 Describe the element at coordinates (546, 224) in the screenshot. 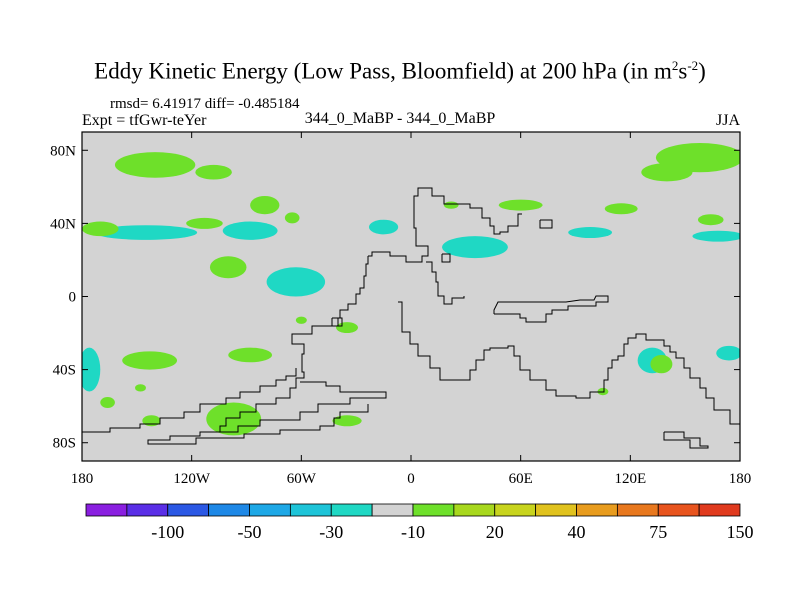

I see `coastline-small-north` at that location.